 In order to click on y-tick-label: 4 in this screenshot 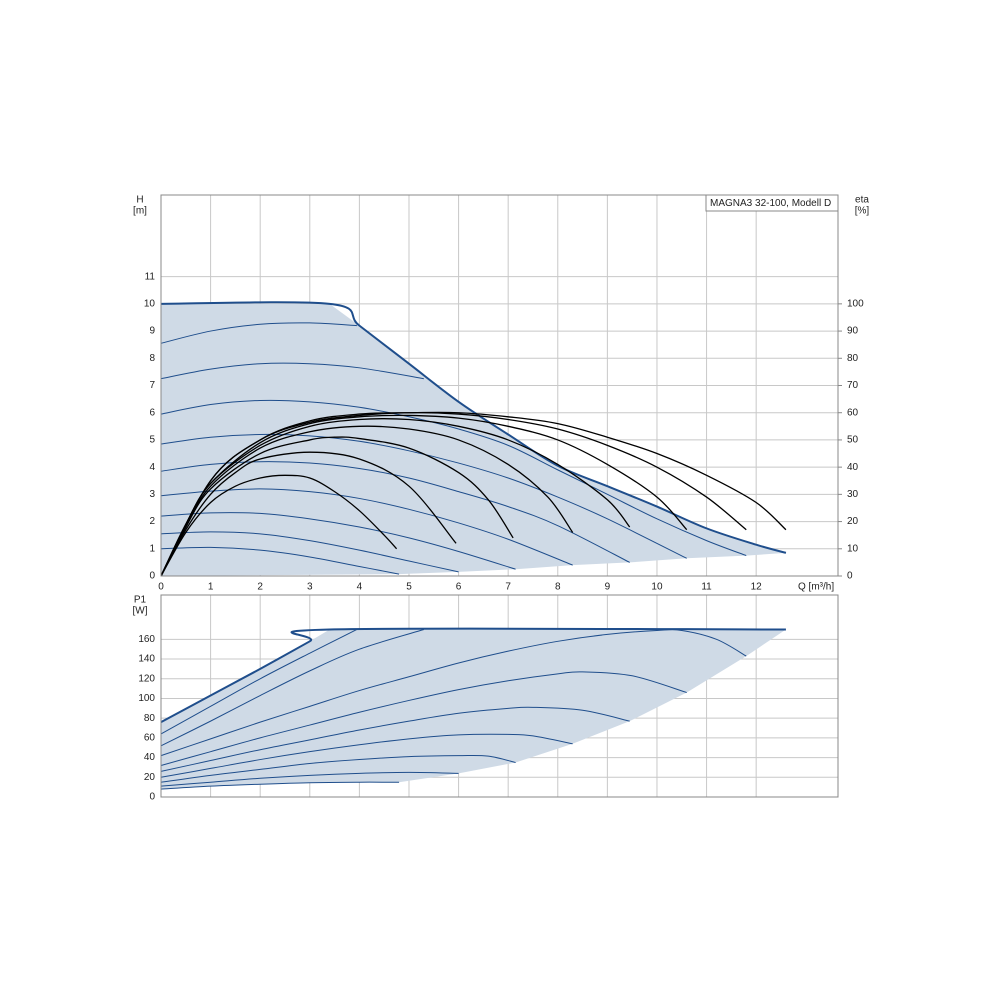, I will do `click(152, 467)`.